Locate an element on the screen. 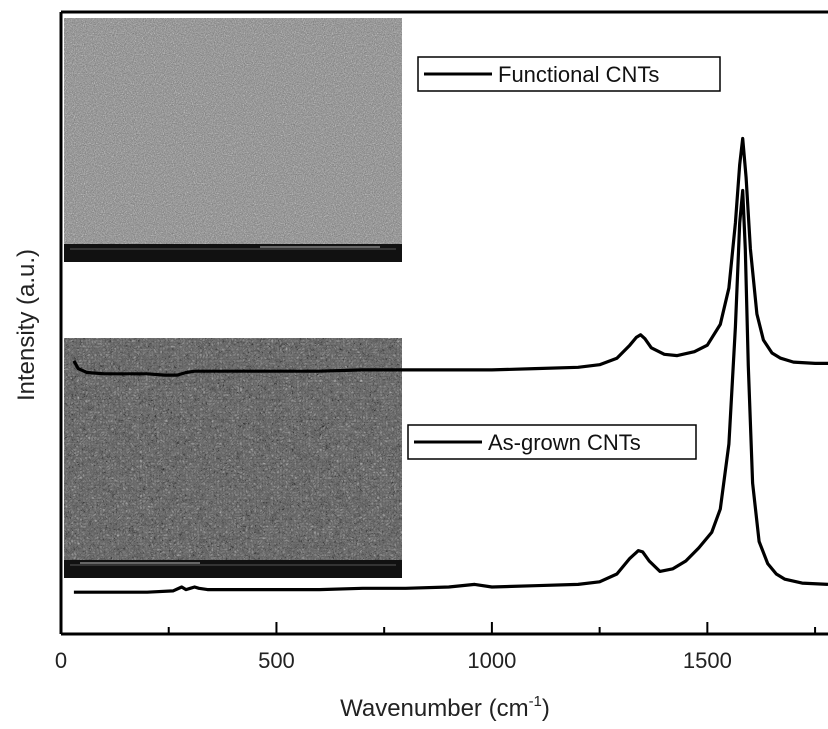 This screenshot has height=729, width=828. legend-label-functional: Functional CNTs is located at coordinates (578, 74).